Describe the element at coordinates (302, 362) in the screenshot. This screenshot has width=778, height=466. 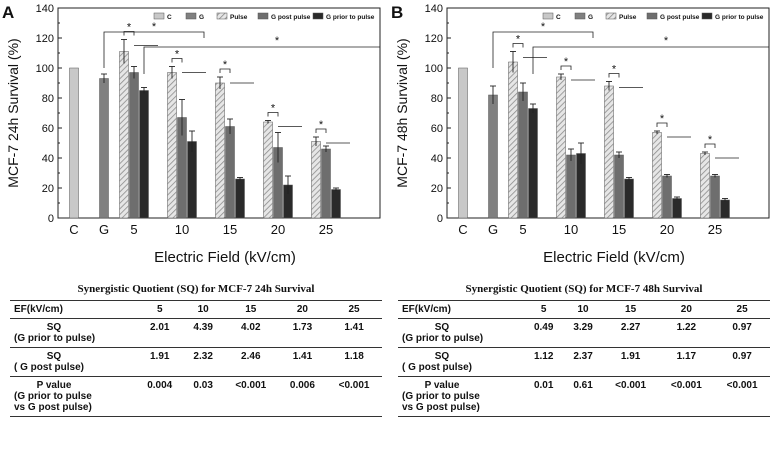
I see `table-cell: 1.41` at that location.